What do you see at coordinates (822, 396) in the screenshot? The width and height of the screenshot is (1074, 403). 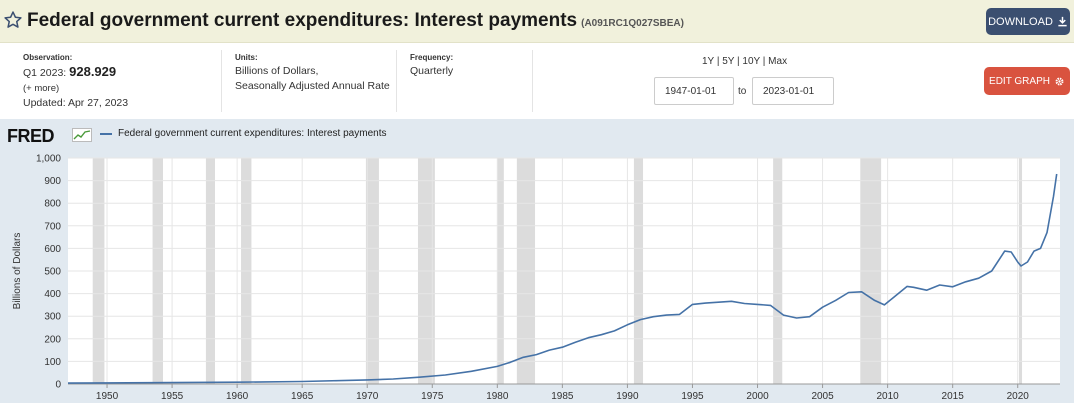 I see `x-tick-label: 2005` at bounding box center [822, 396].